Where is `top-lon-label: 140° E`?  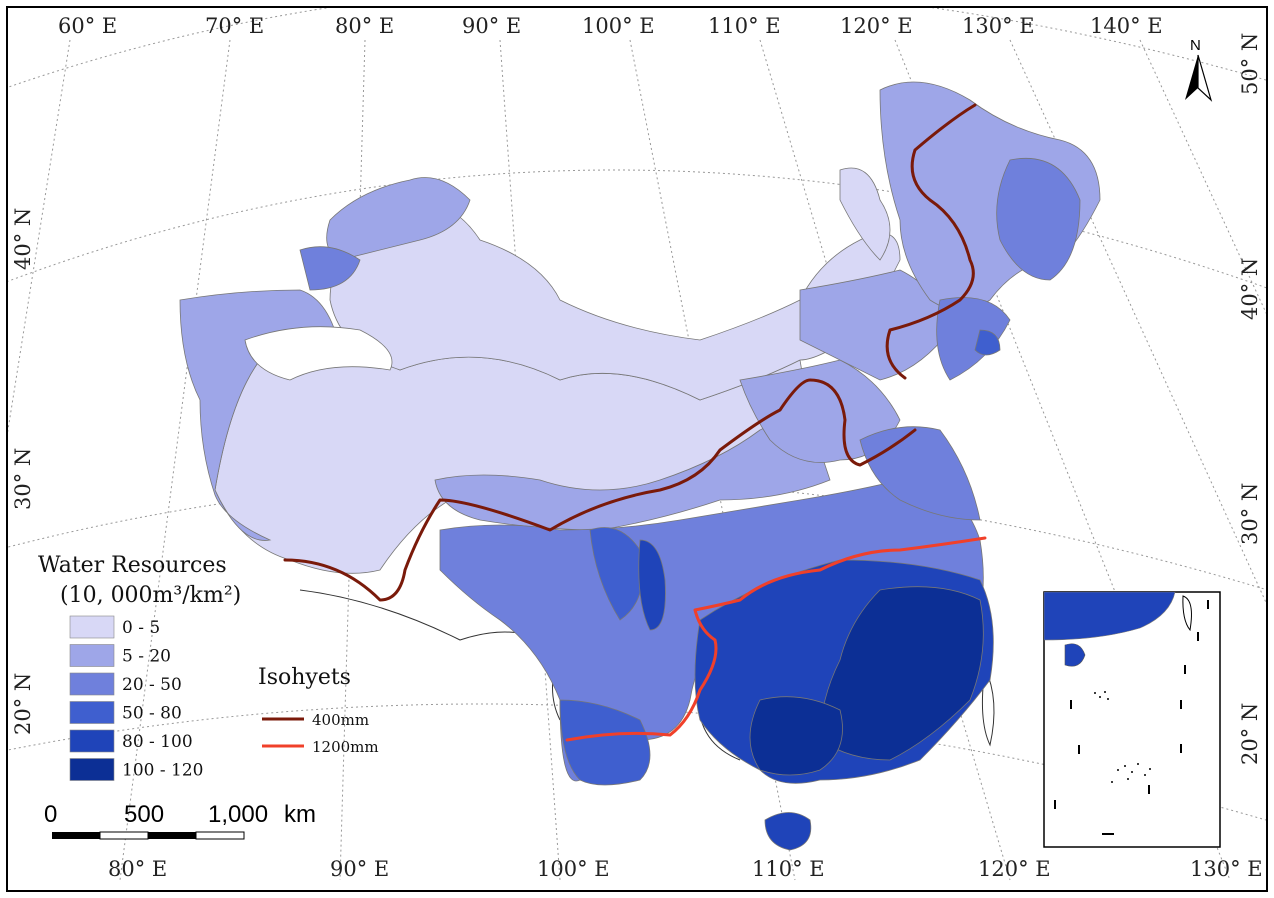
top-lon-label: 140° E is located at coordinates (1126, 26).